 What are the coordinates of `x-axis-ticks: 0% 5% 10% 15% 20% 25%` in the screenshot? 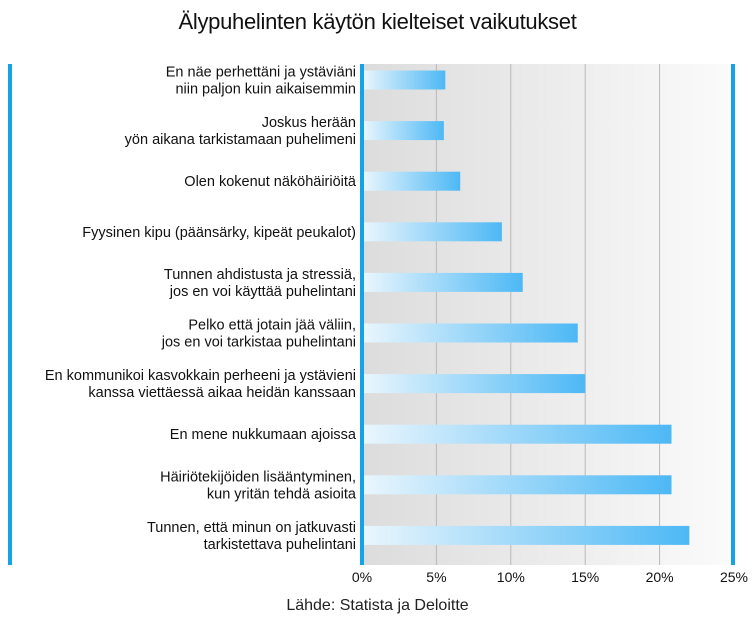 It's located at (550, 577).